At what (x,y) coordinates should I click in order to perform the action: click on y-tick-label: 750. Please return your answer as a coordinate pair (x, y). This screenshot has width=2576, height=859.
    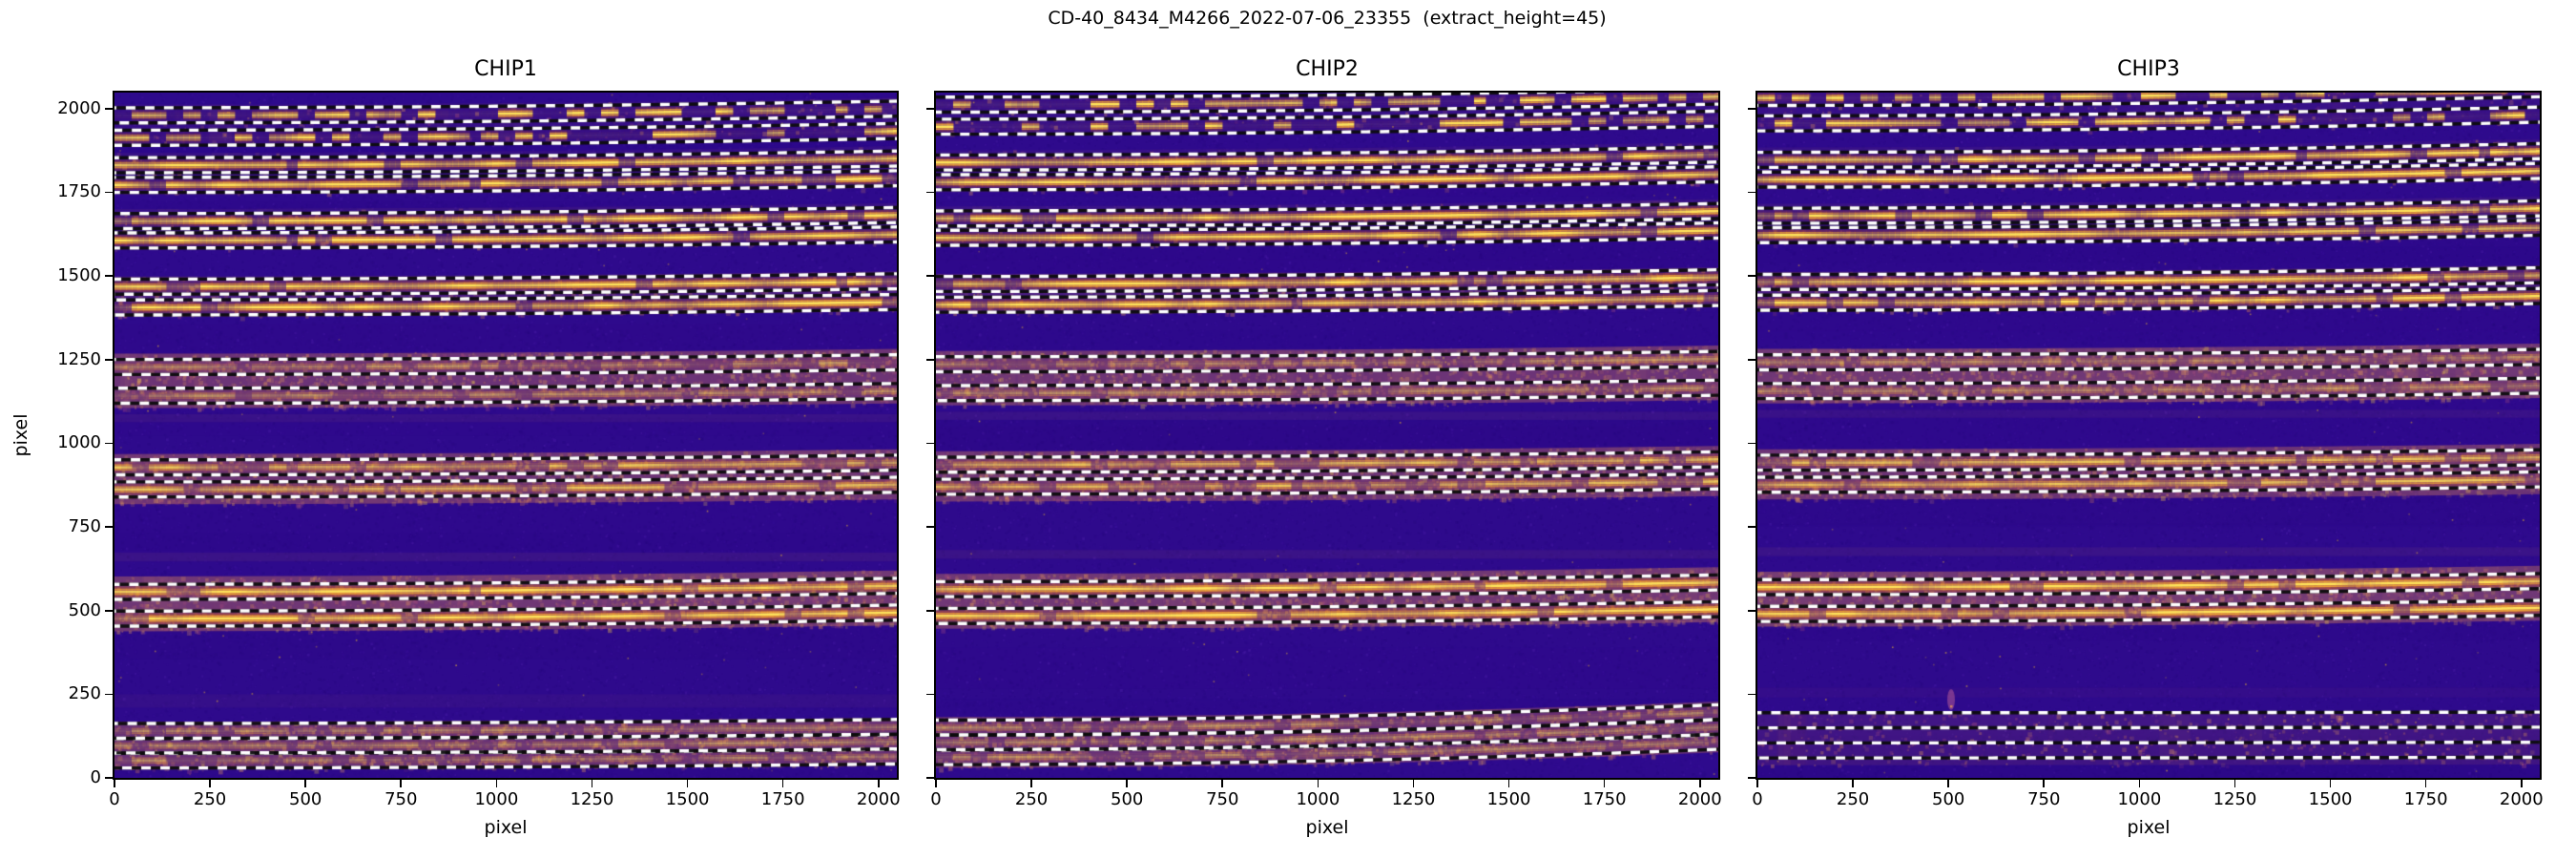
    Looking at the image, I should click on (84, 526).